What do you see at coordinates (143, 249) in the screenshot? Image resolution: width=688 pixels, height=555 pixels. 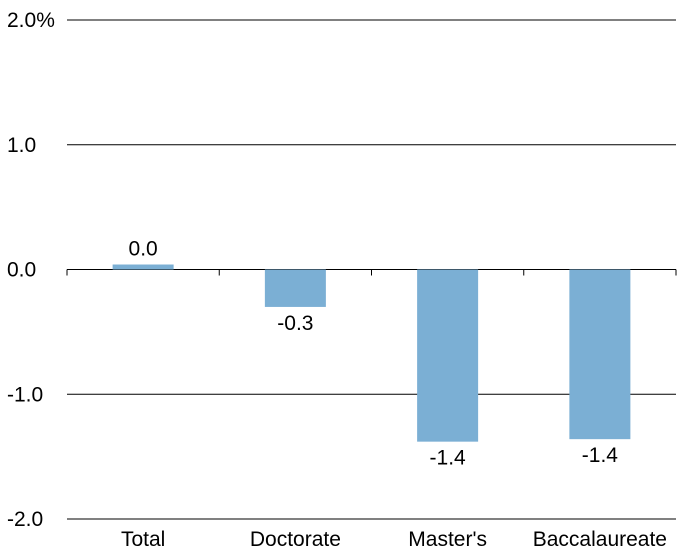 I see `value-label: 0.0` at bounding box center [143, 249].